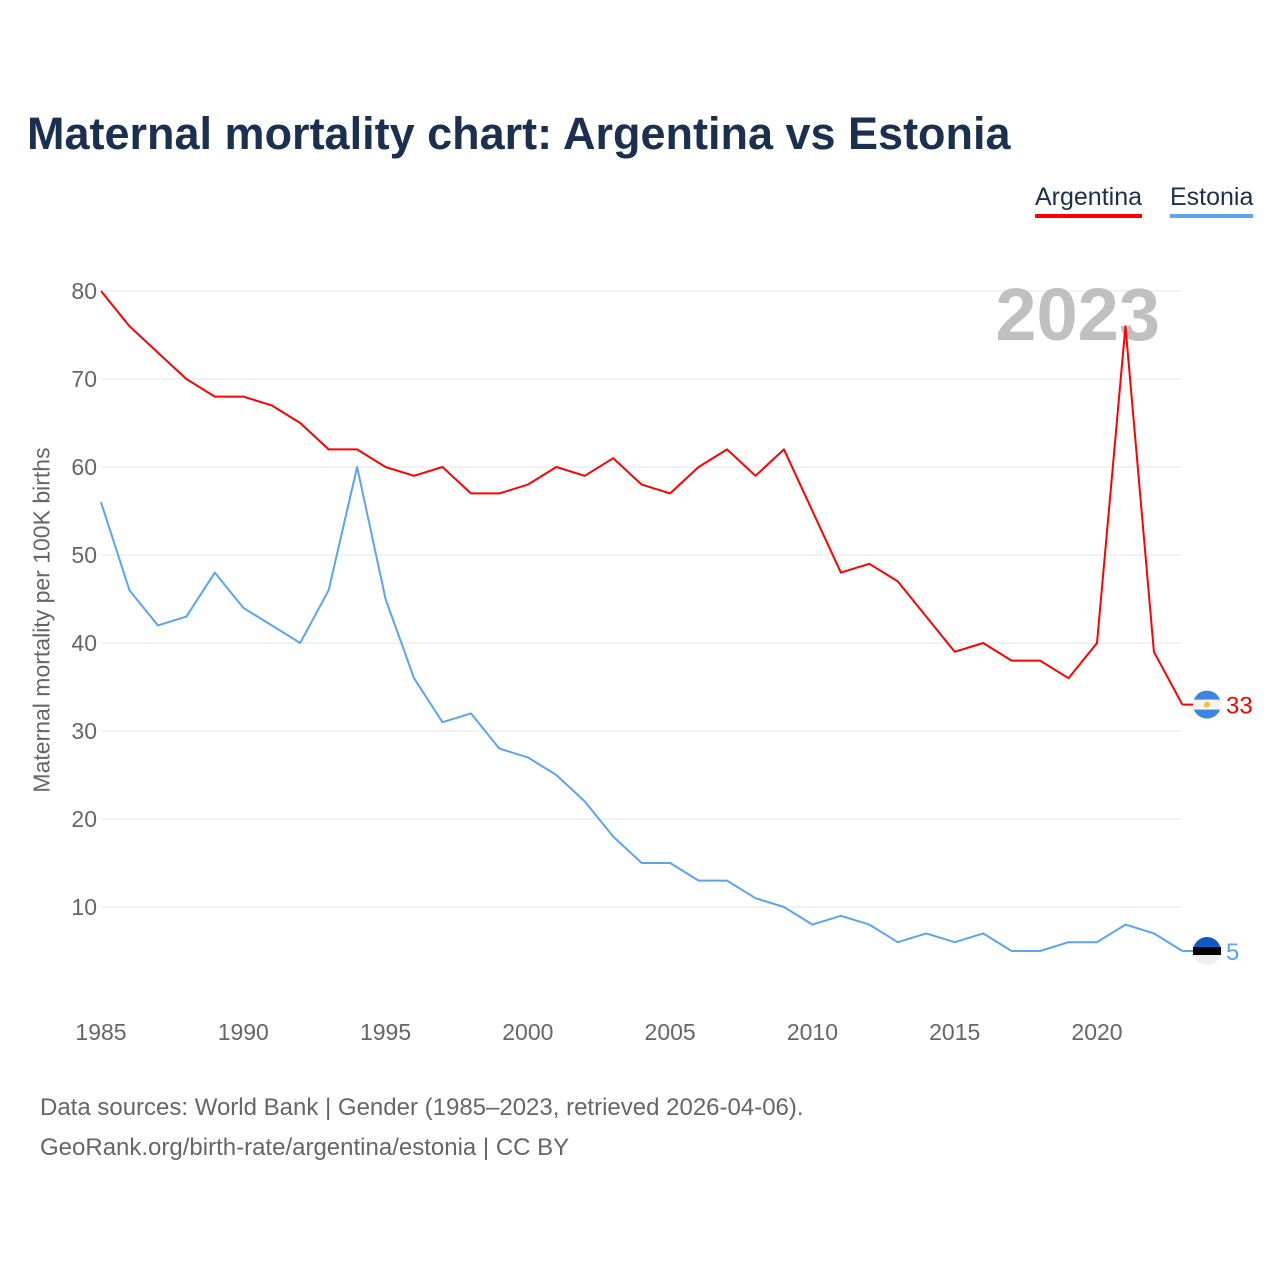  Describe the element at coordinates (84, 467) in the screenshot. I see `y-tick-label: 60` at that location.